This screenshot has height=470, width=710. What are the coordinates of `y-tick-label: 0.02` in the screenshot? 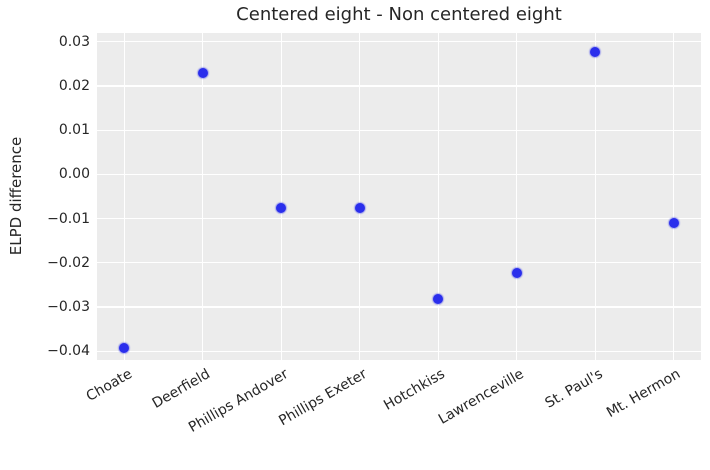 It's located at (74, 86).